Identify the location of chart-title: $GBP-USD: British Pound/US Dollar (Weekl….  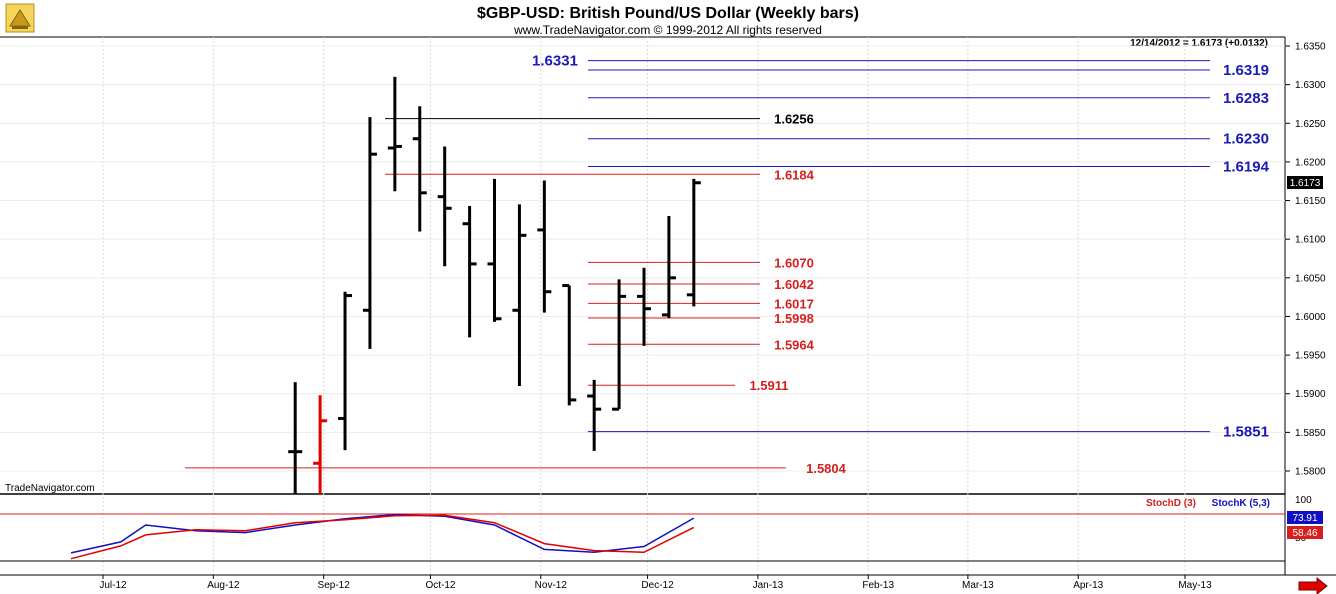
(668, 13).